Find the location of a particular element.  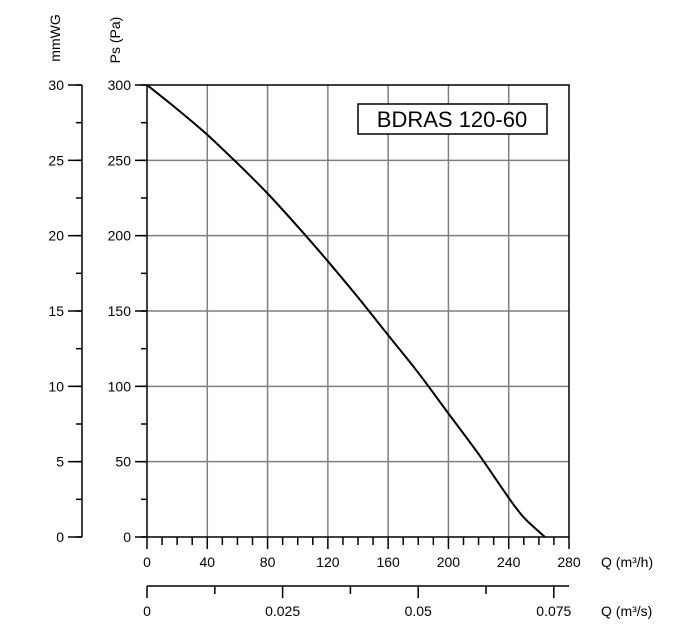

x-axis-label: Q (m³/h) is located at coordinates (627, 562).